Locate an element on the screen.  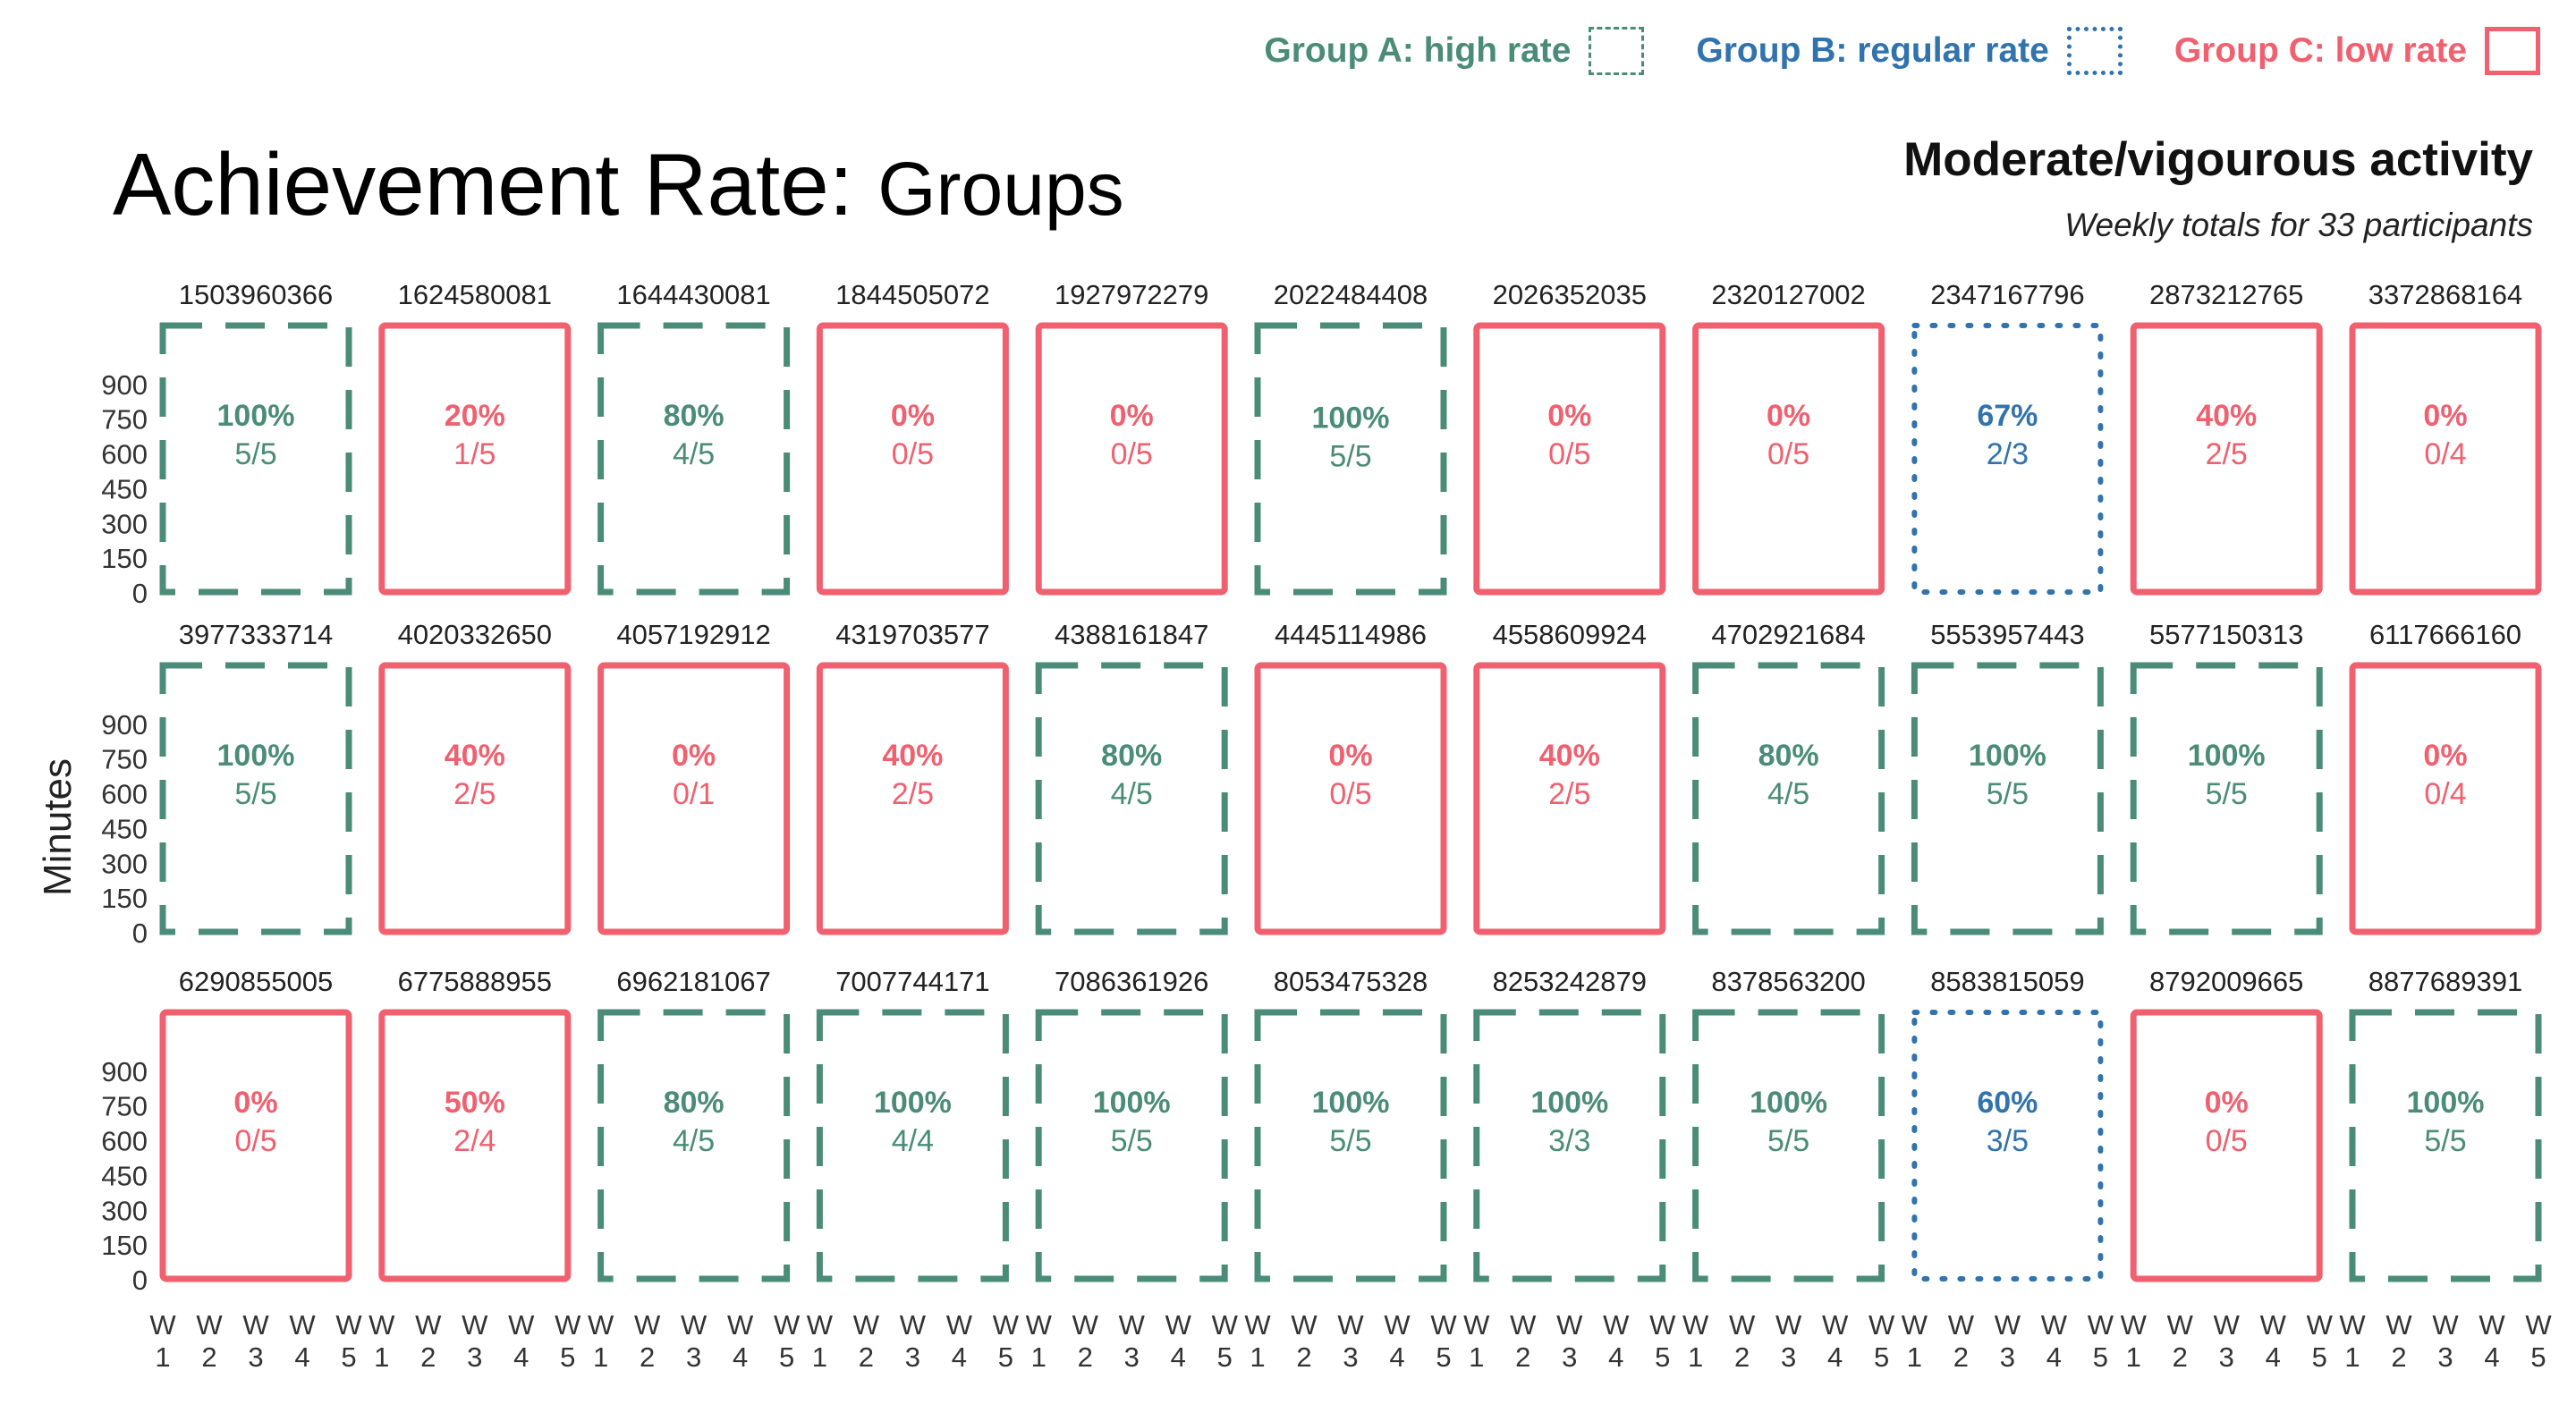
panel-fraction-label: 0/1 is located at coordinates (694, 794).